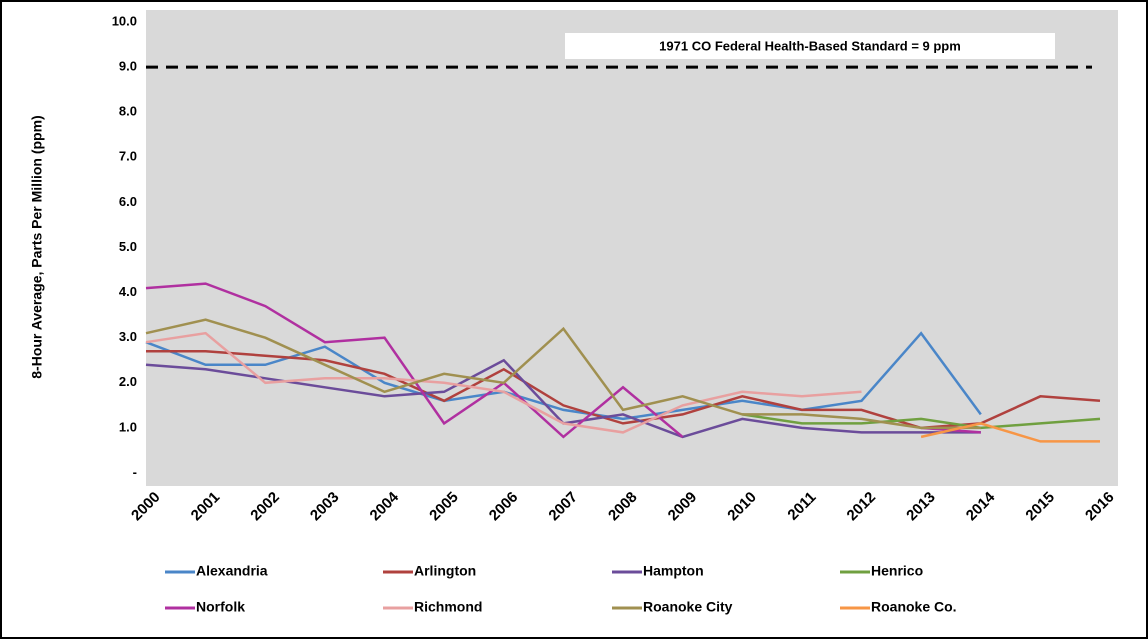  What do you see at coordinates (124, 20) in the screenshot?
I see `y-tick-label: 10.0` at bounding box center [124, 20].